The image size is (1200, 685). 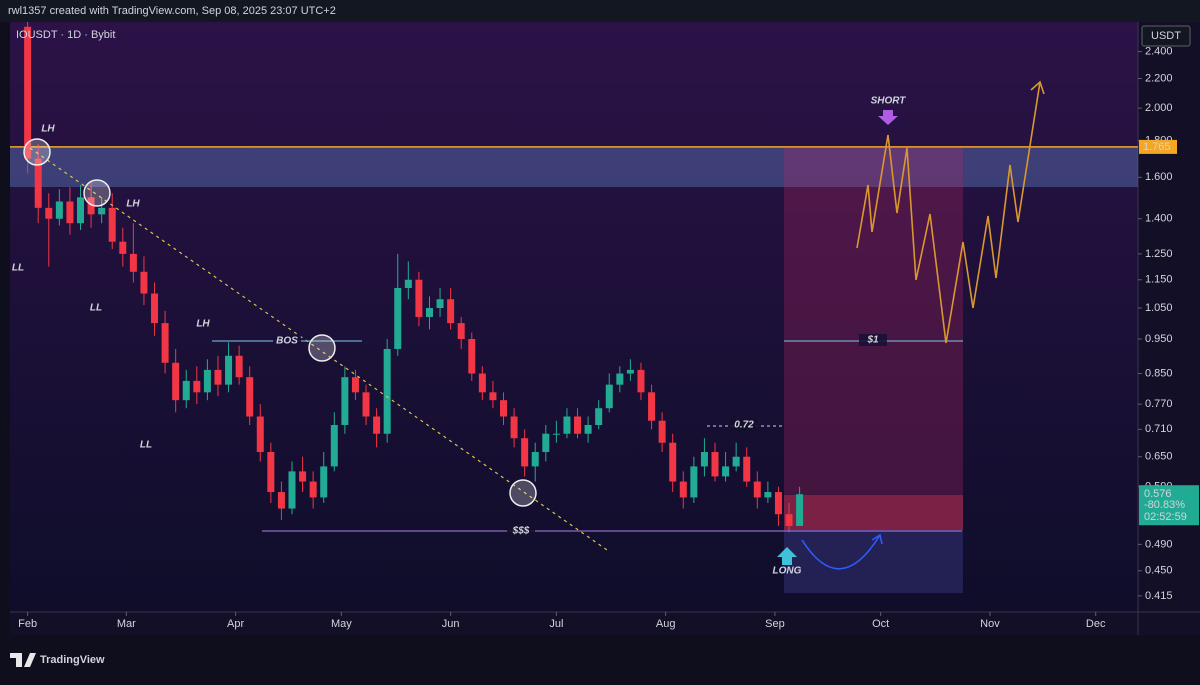 I want to click on currency-box, so click(x=1166, y=36).